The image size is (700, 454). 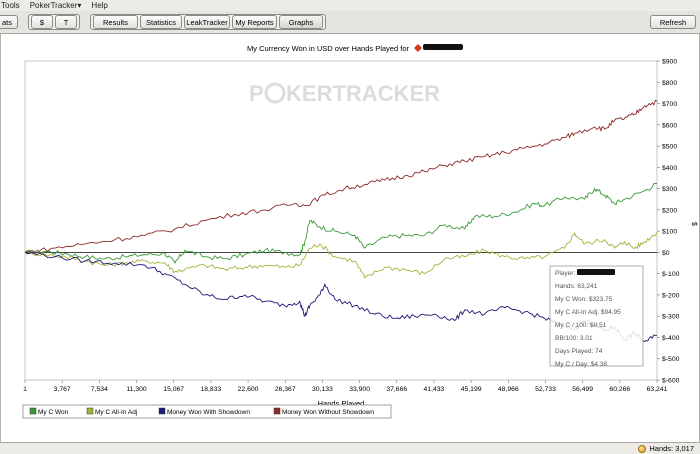 What do you see at coordinates (565, 273) in the screenshot?
I see `tooltip-player: Player:` at bounding box center [565, 273].